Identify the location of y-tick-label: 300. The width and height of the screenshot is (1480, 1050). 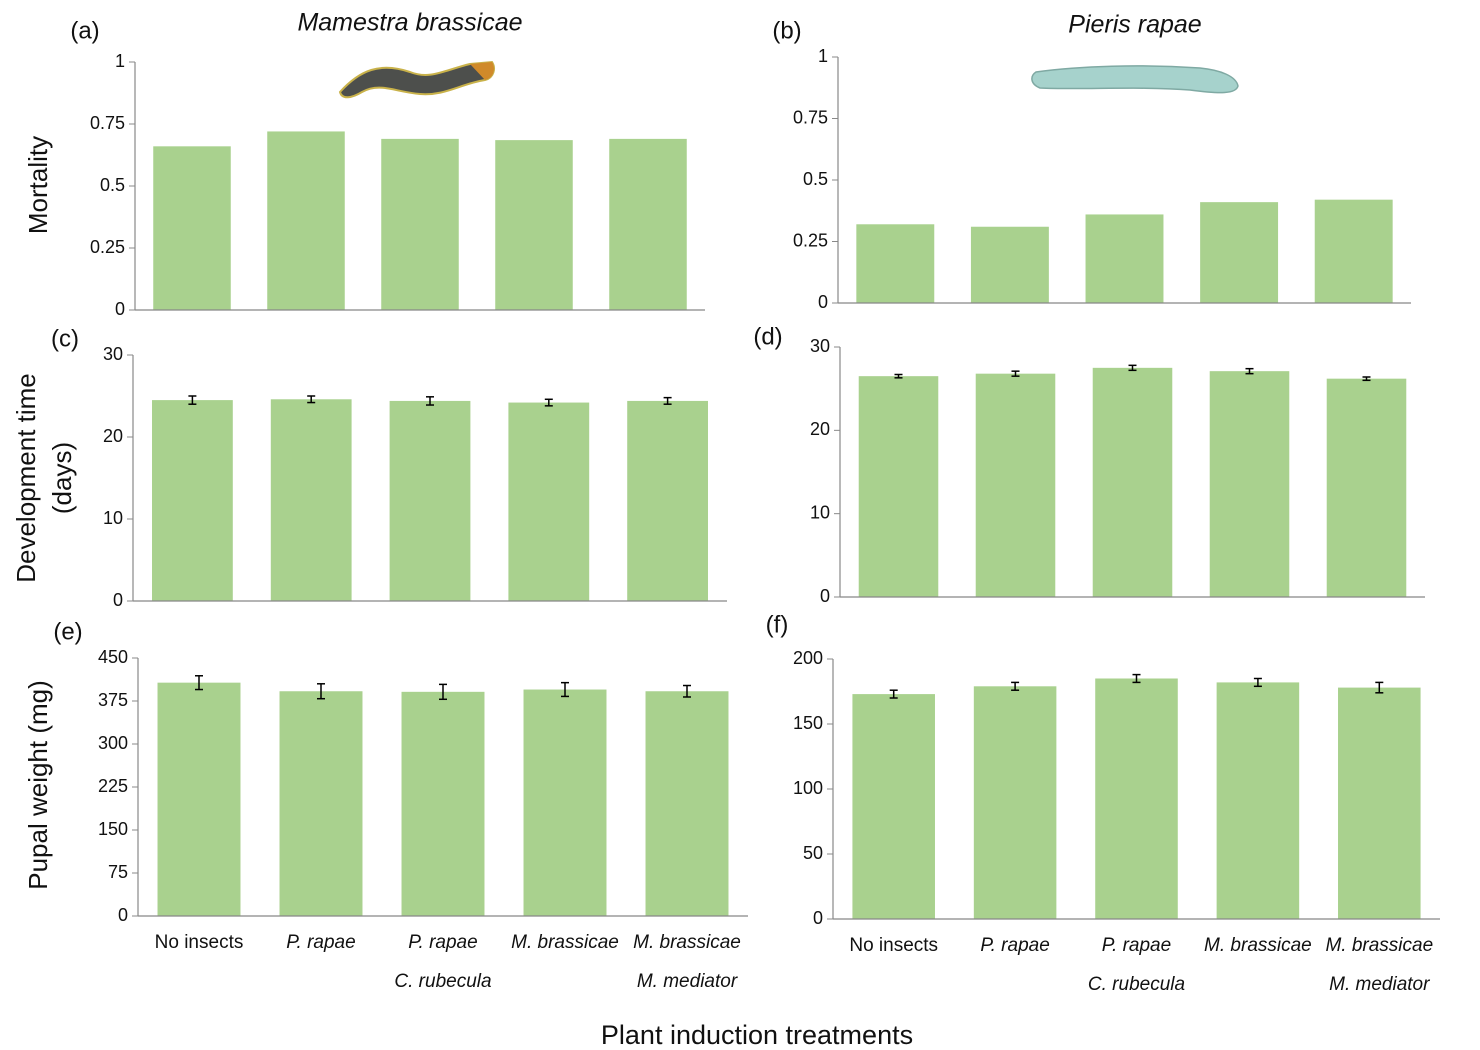
(113, 743).